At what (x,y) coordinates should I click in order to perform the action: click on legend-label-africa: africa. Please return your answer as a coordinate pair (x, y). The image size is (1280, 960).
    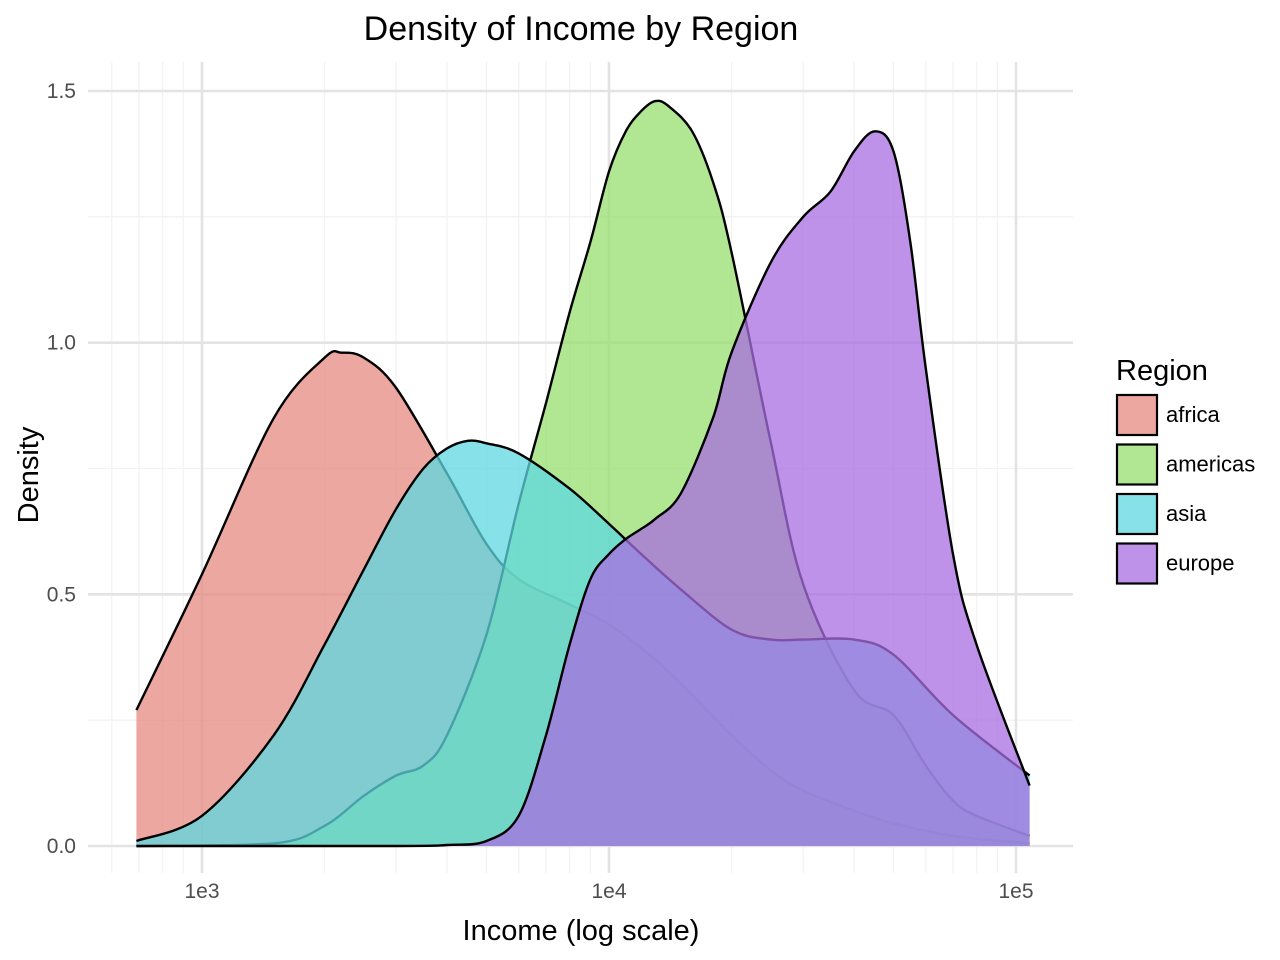
    Looking at the image, I should click on (1193, 414).